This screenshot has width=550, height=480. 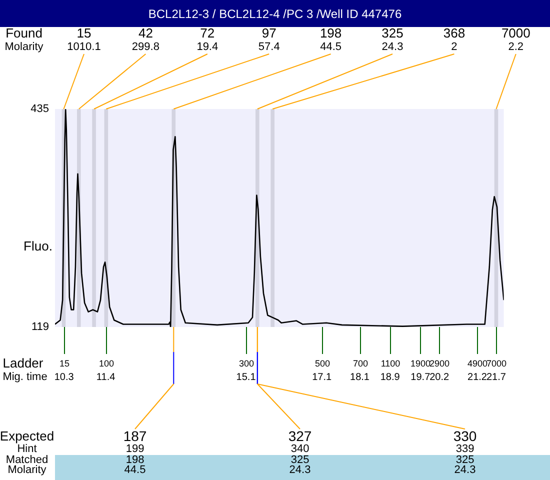 What do you see at coordinates (496, 363) in the screenshot?
I see `text: 7000` at bounding box center [496, 363].